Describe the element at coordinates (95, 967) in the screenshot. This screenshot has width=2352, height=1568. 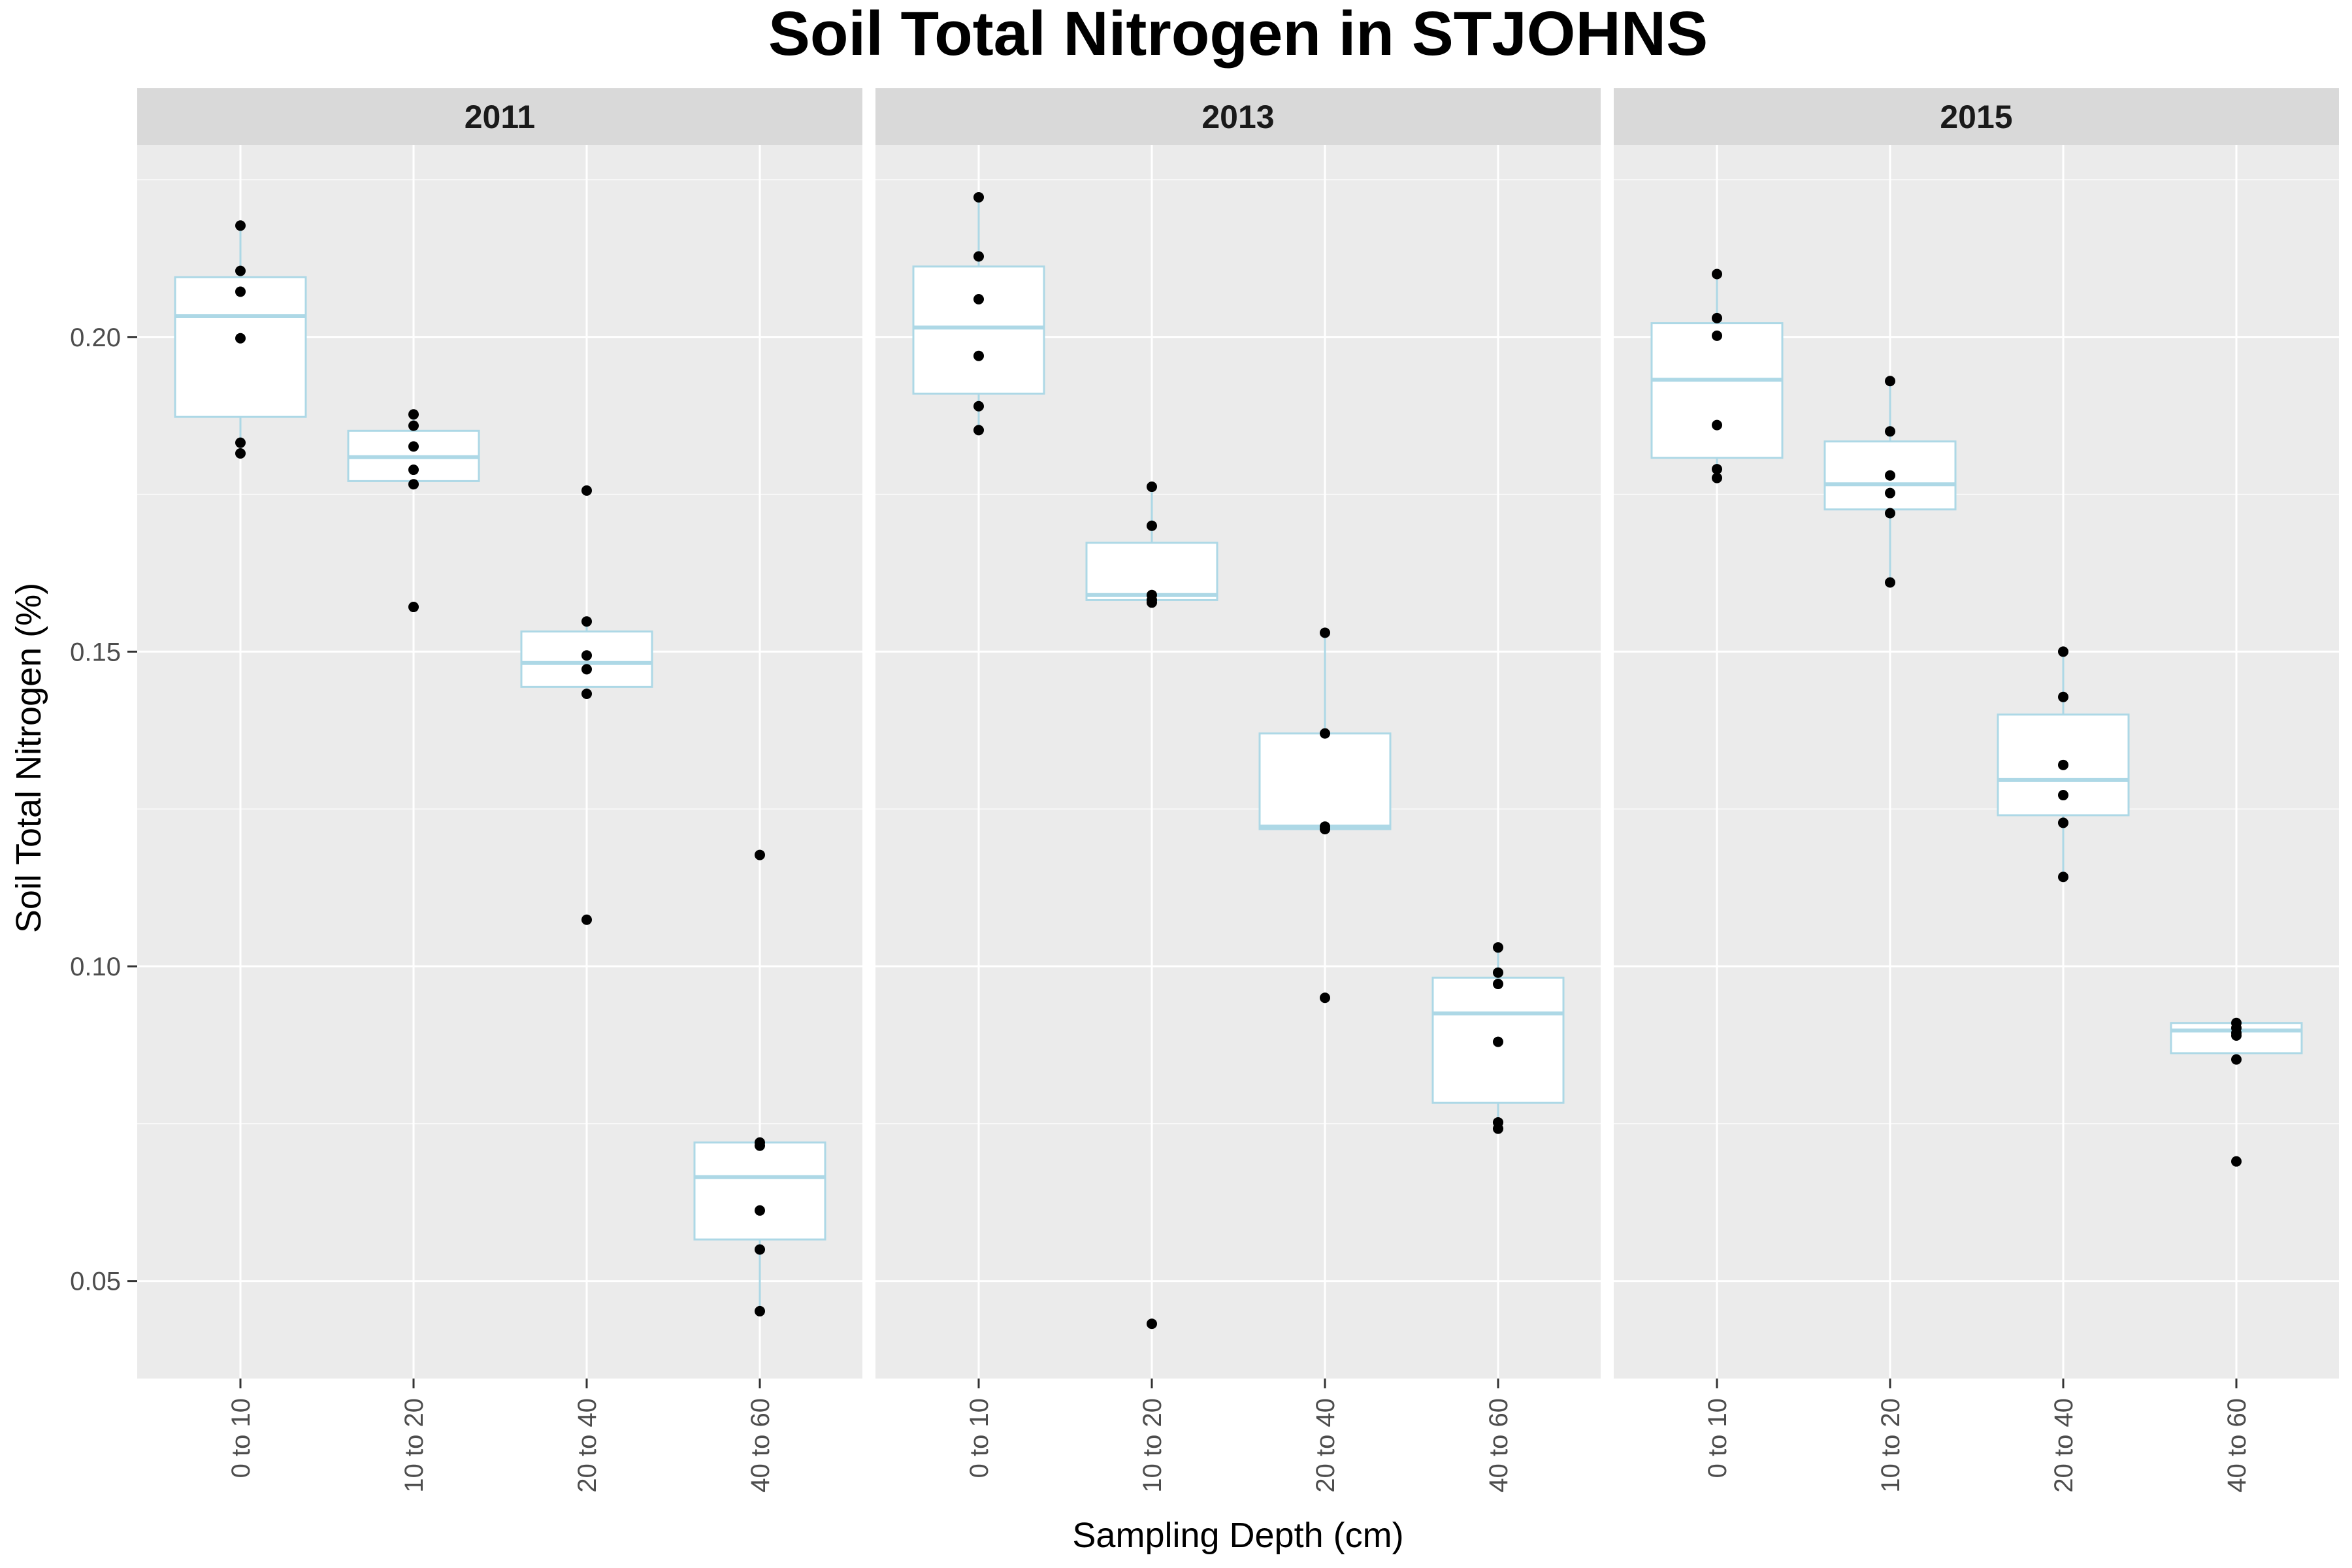
I see `y-tick-label: 0.10` at that location.